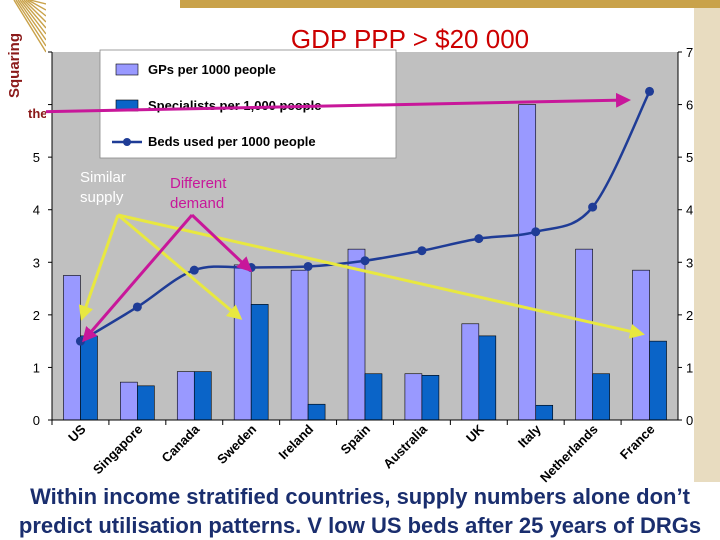 The image size is (720, 540). I want to click on x-tick-label: US, so click(77, 433).